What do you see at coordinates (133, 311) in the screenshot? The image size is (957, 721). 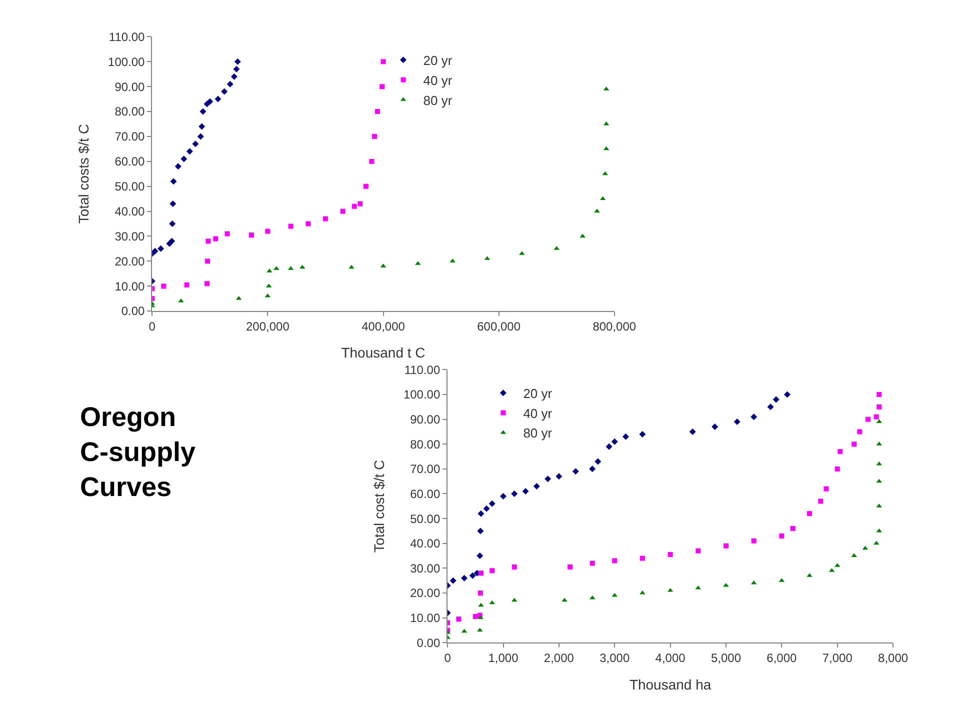 I see `y-tick-label: 0.00` at bounding box center [133, 311].